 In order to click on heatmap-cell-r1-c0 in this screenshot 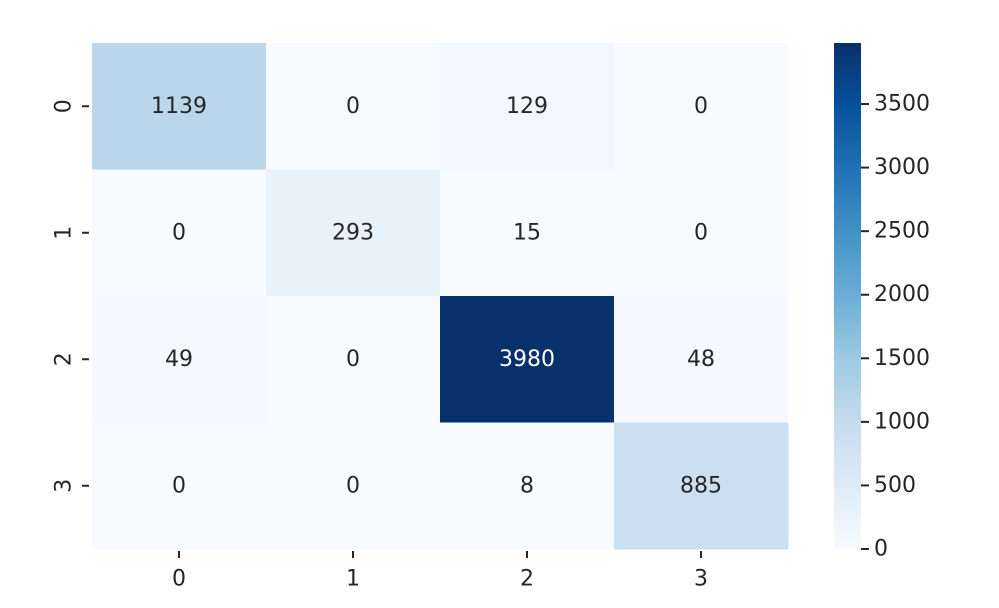, I will do `click(179, 233)`.